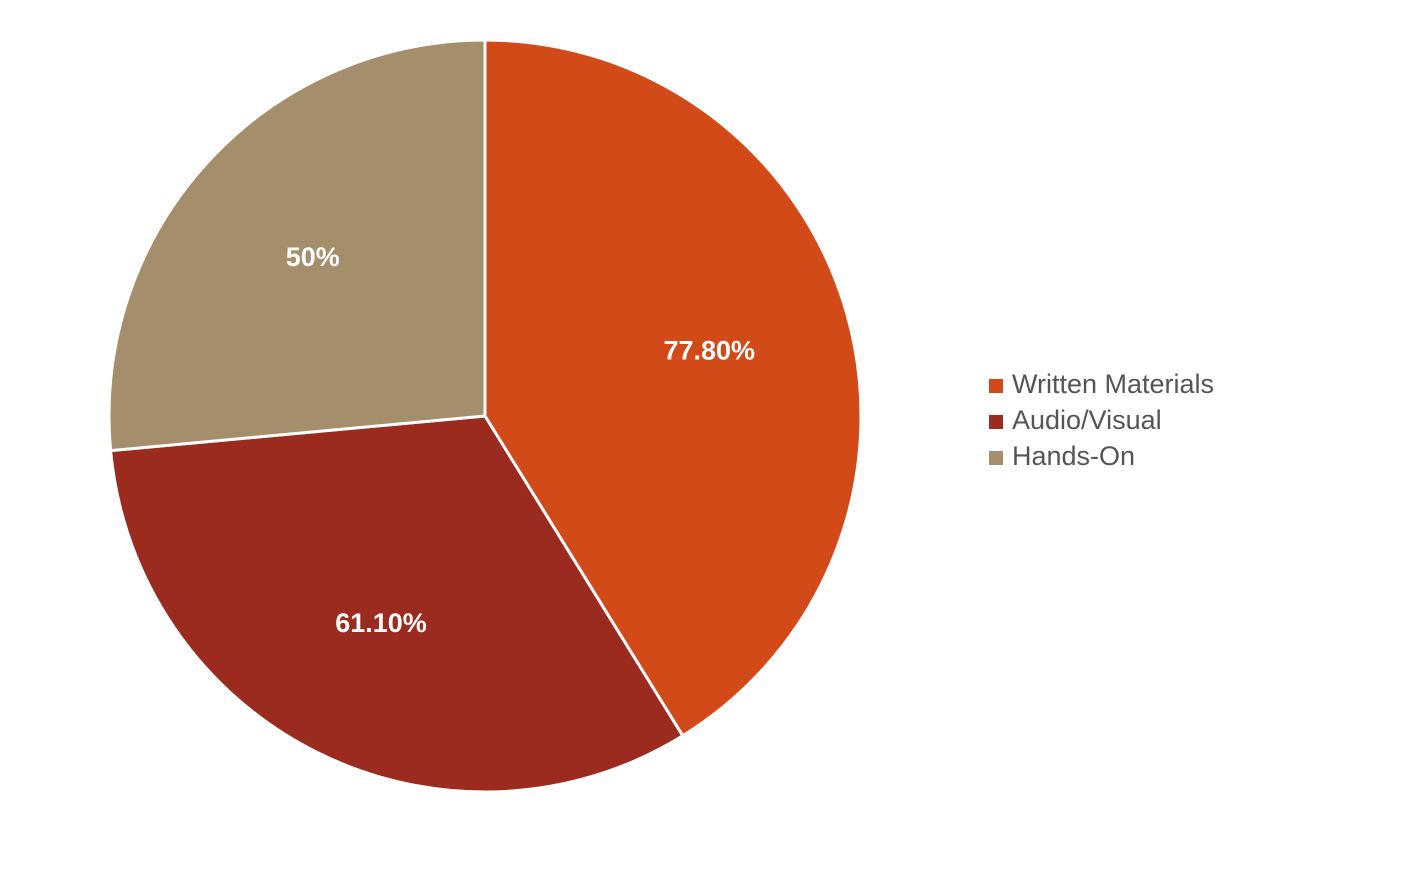 This screenshot has height=876, width=1410. What do you see at coordinates (1073, 456) in the screenshot?
I see `legend-label: Hands-On` at bounding box center [1073, 456].